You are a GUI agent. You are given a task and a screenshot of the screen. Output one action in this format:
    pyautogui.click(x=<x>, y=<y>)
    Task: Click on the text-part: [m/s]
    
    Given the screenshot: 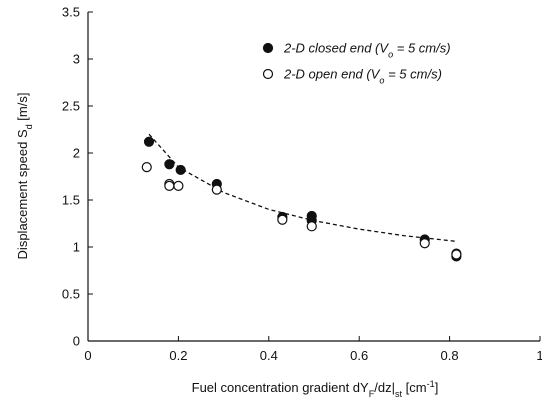 What is the action you would take?
    pyautogui.click(x=22, y=109)
    